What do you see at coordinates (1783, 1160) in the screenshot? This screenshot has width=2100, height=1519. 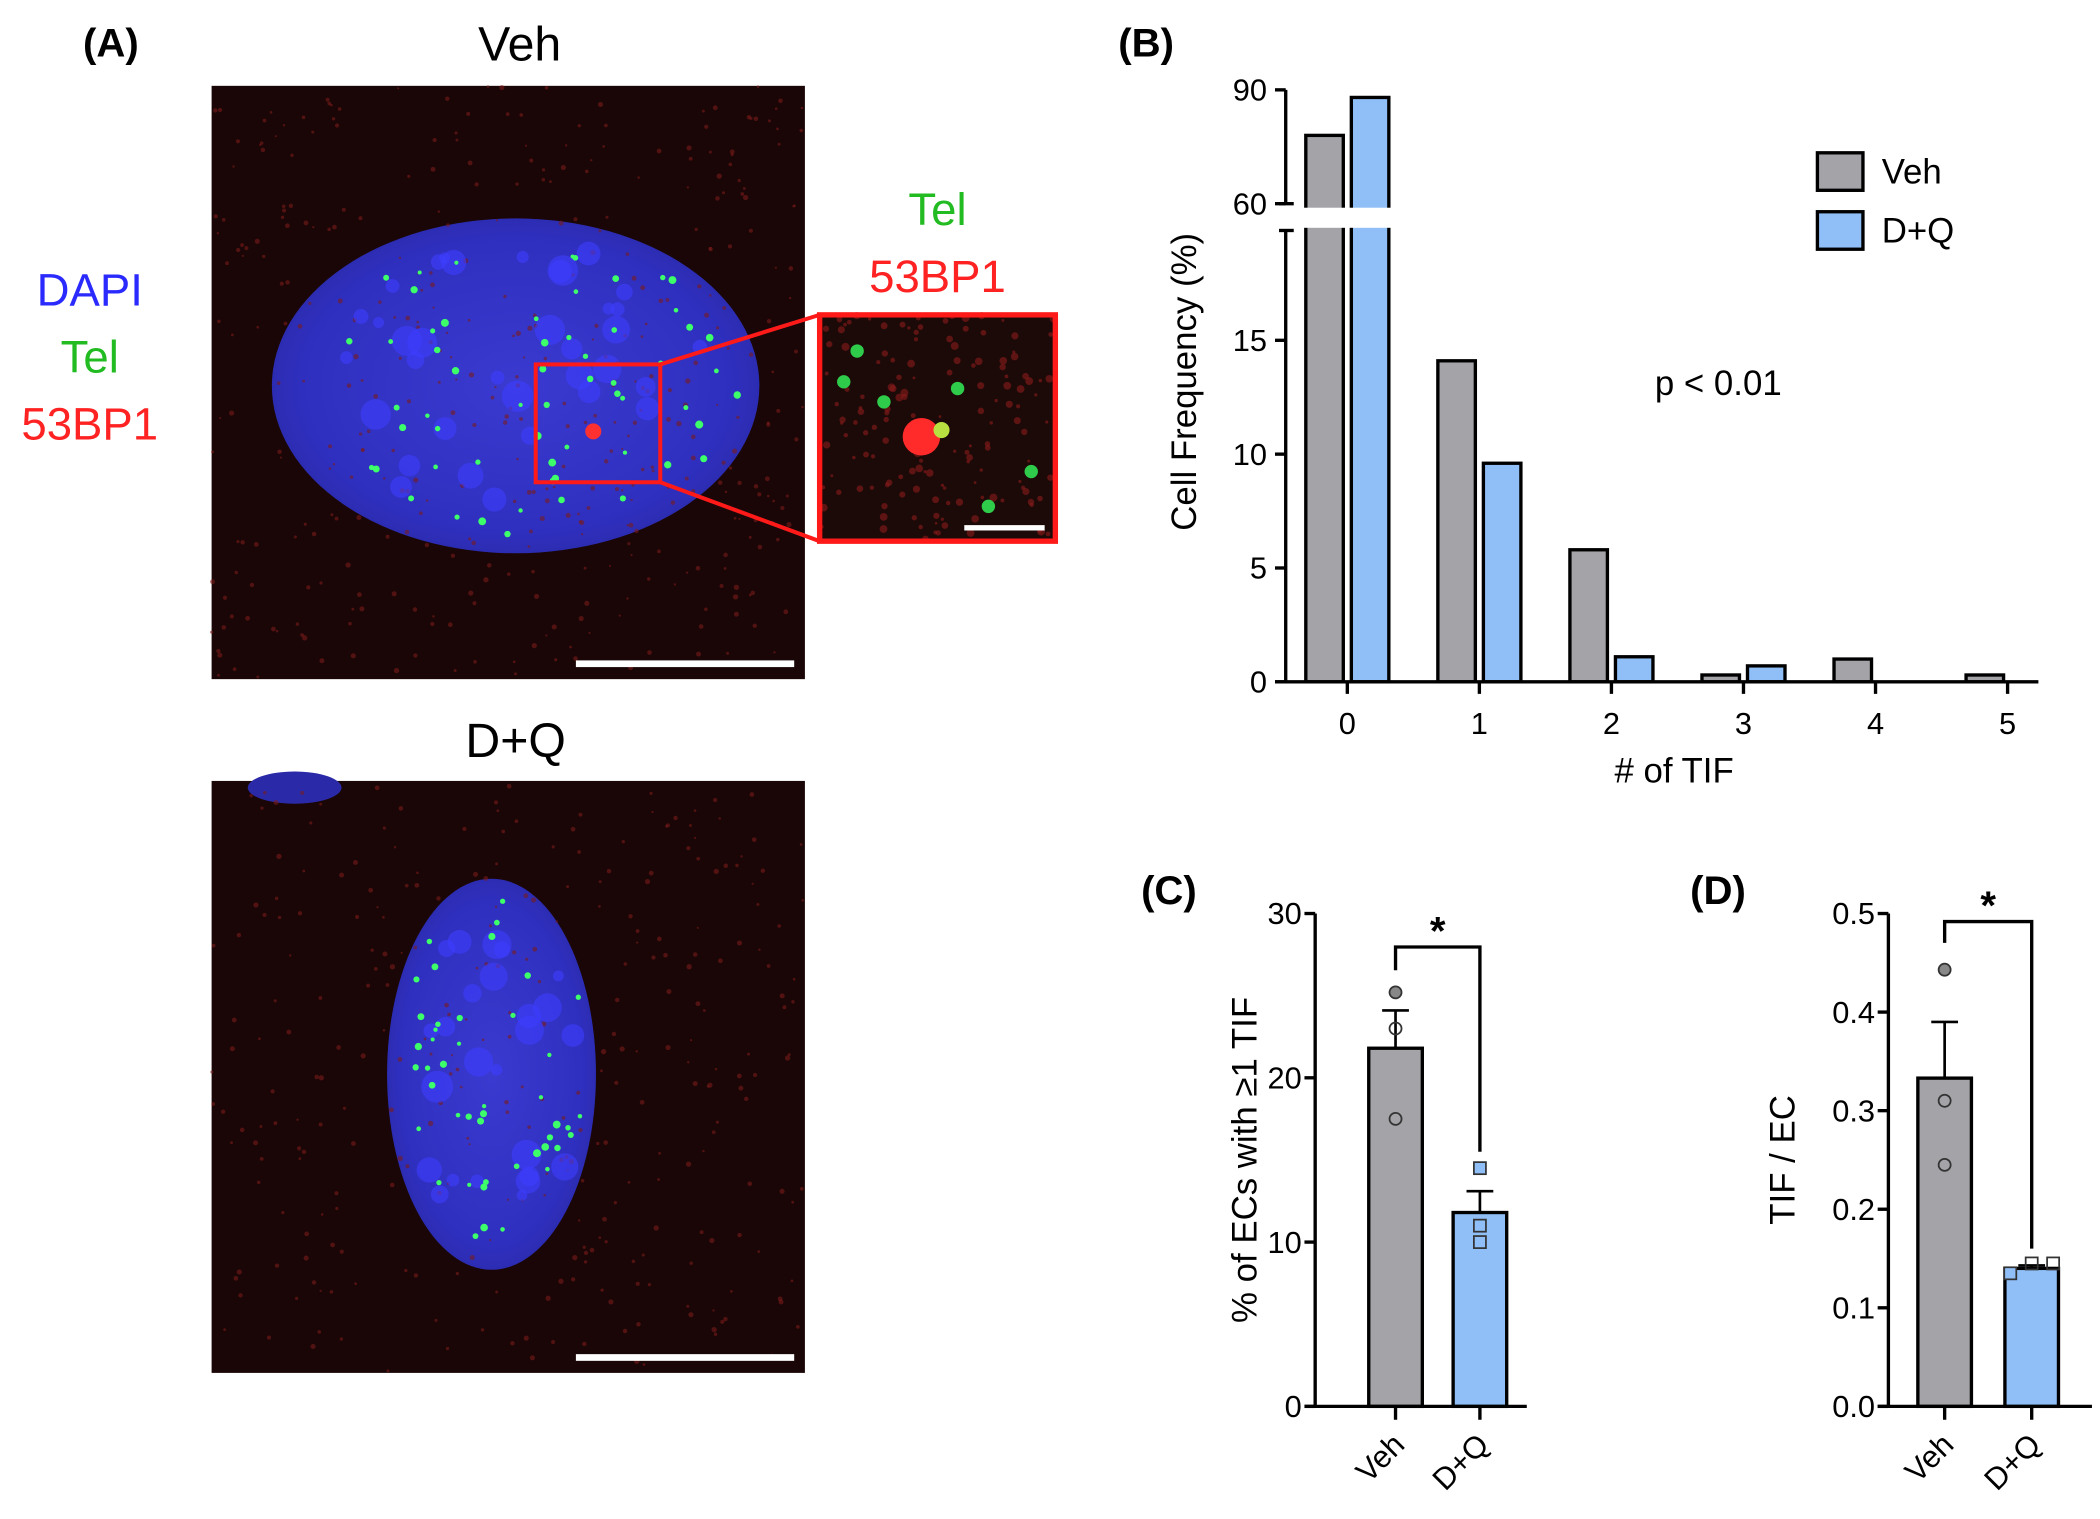 I see `y-axis-title: TIF / EC` at bounding box center [1783, 1160].